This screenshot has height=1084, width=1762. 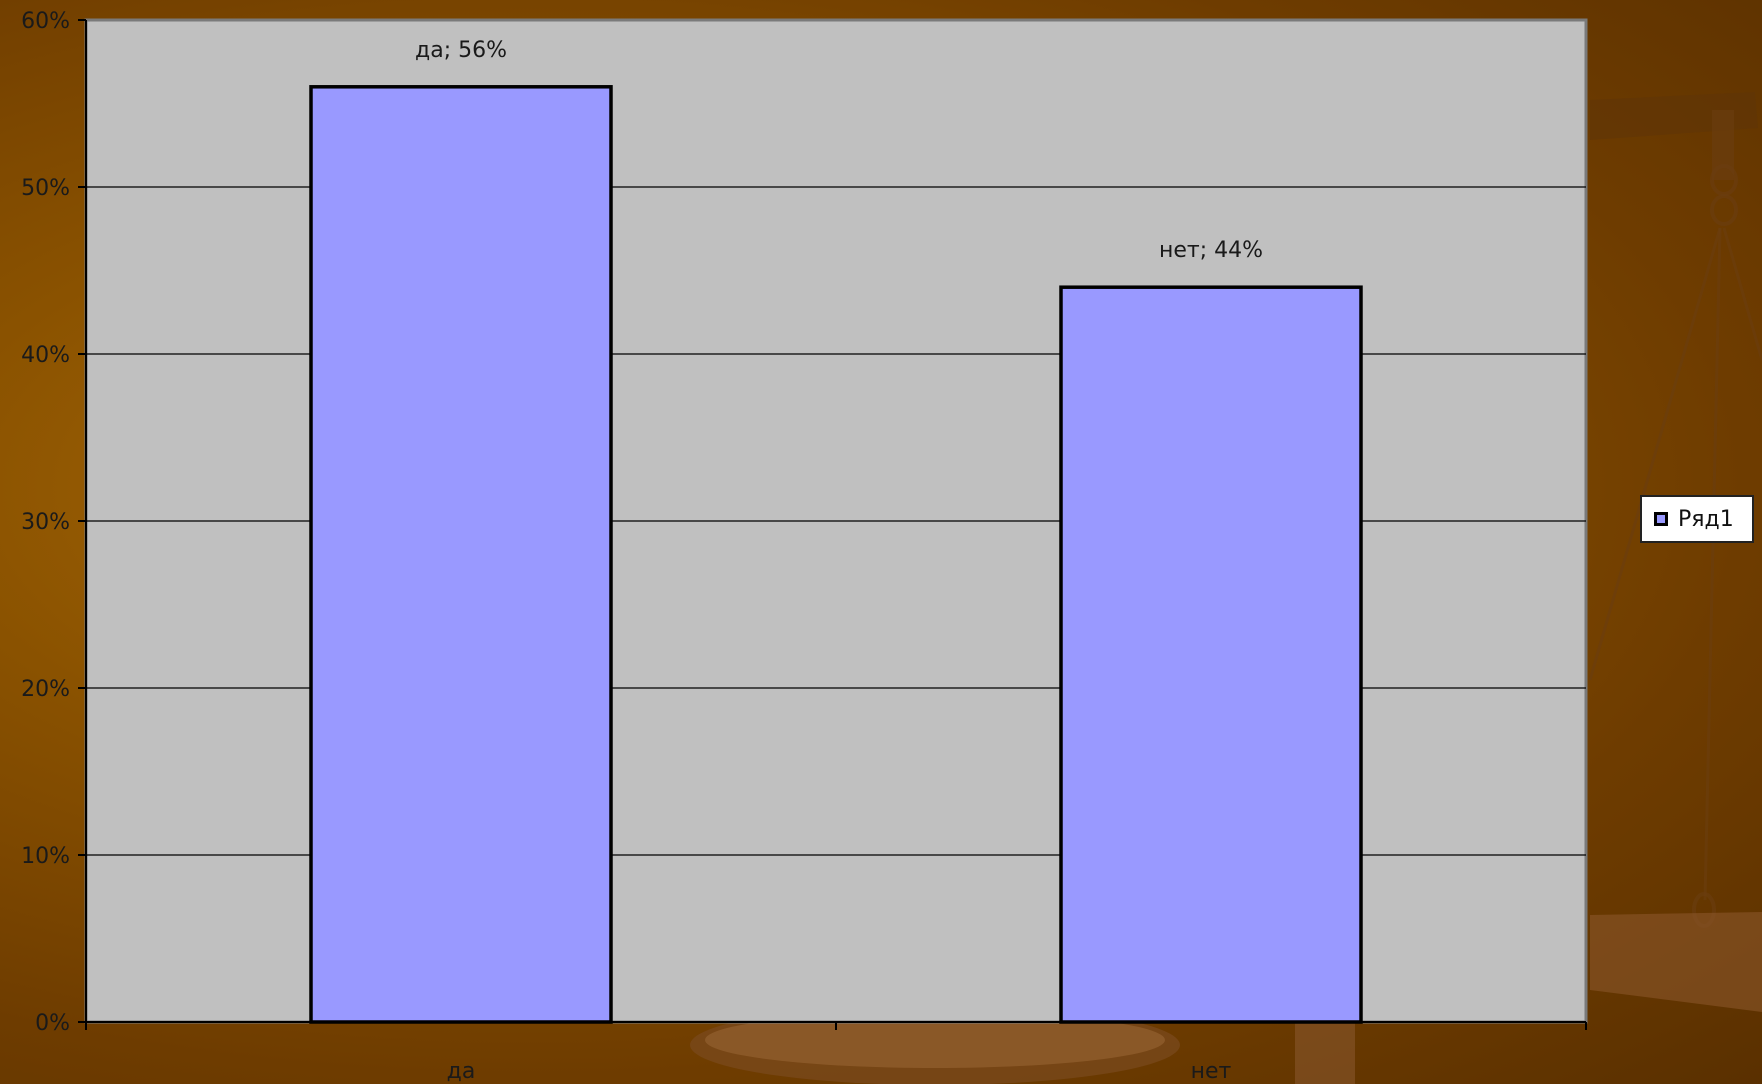 I want to click on y-tick-label: 60%, so click(x=45, y=21).